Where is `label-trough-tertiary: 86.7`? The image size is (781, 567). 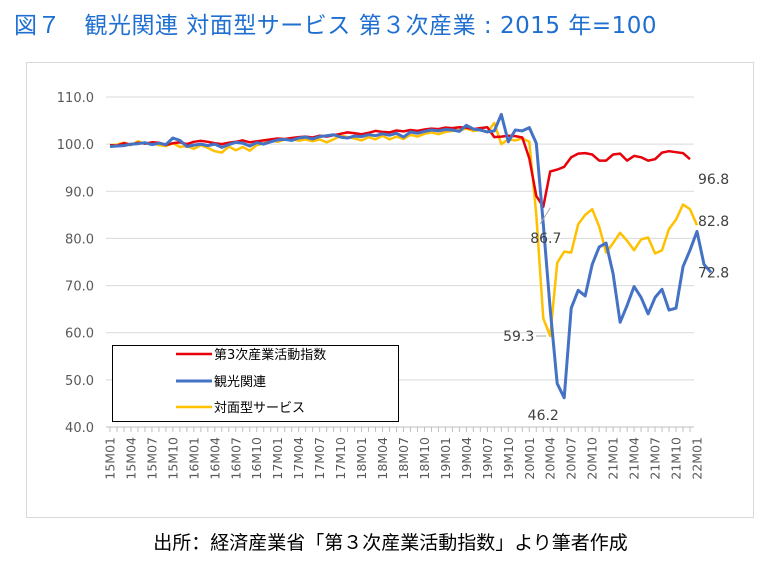 label-trough-tertiary: 86.7 is located at coordinates (545, 239).